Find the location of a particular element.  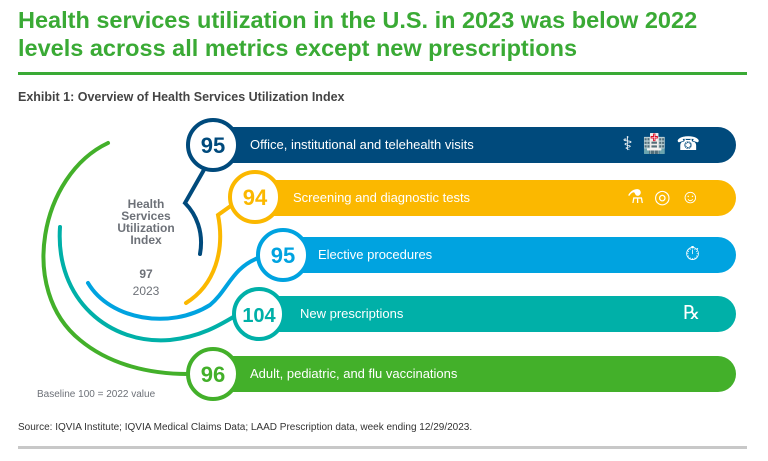

title-divider is located at coordinates (382, 73).